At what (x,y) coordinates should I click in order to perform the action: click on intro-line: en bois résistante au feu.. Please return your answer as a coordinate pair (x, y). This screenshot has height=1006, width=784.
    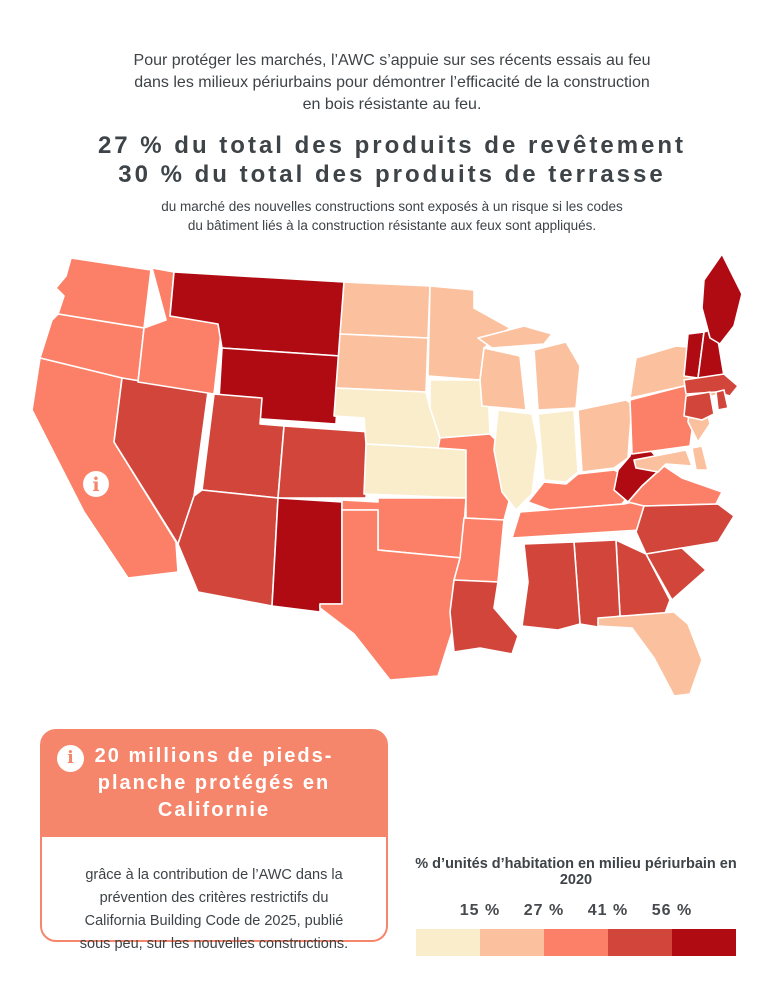
    Looking at the image, I should click on (392, 104).